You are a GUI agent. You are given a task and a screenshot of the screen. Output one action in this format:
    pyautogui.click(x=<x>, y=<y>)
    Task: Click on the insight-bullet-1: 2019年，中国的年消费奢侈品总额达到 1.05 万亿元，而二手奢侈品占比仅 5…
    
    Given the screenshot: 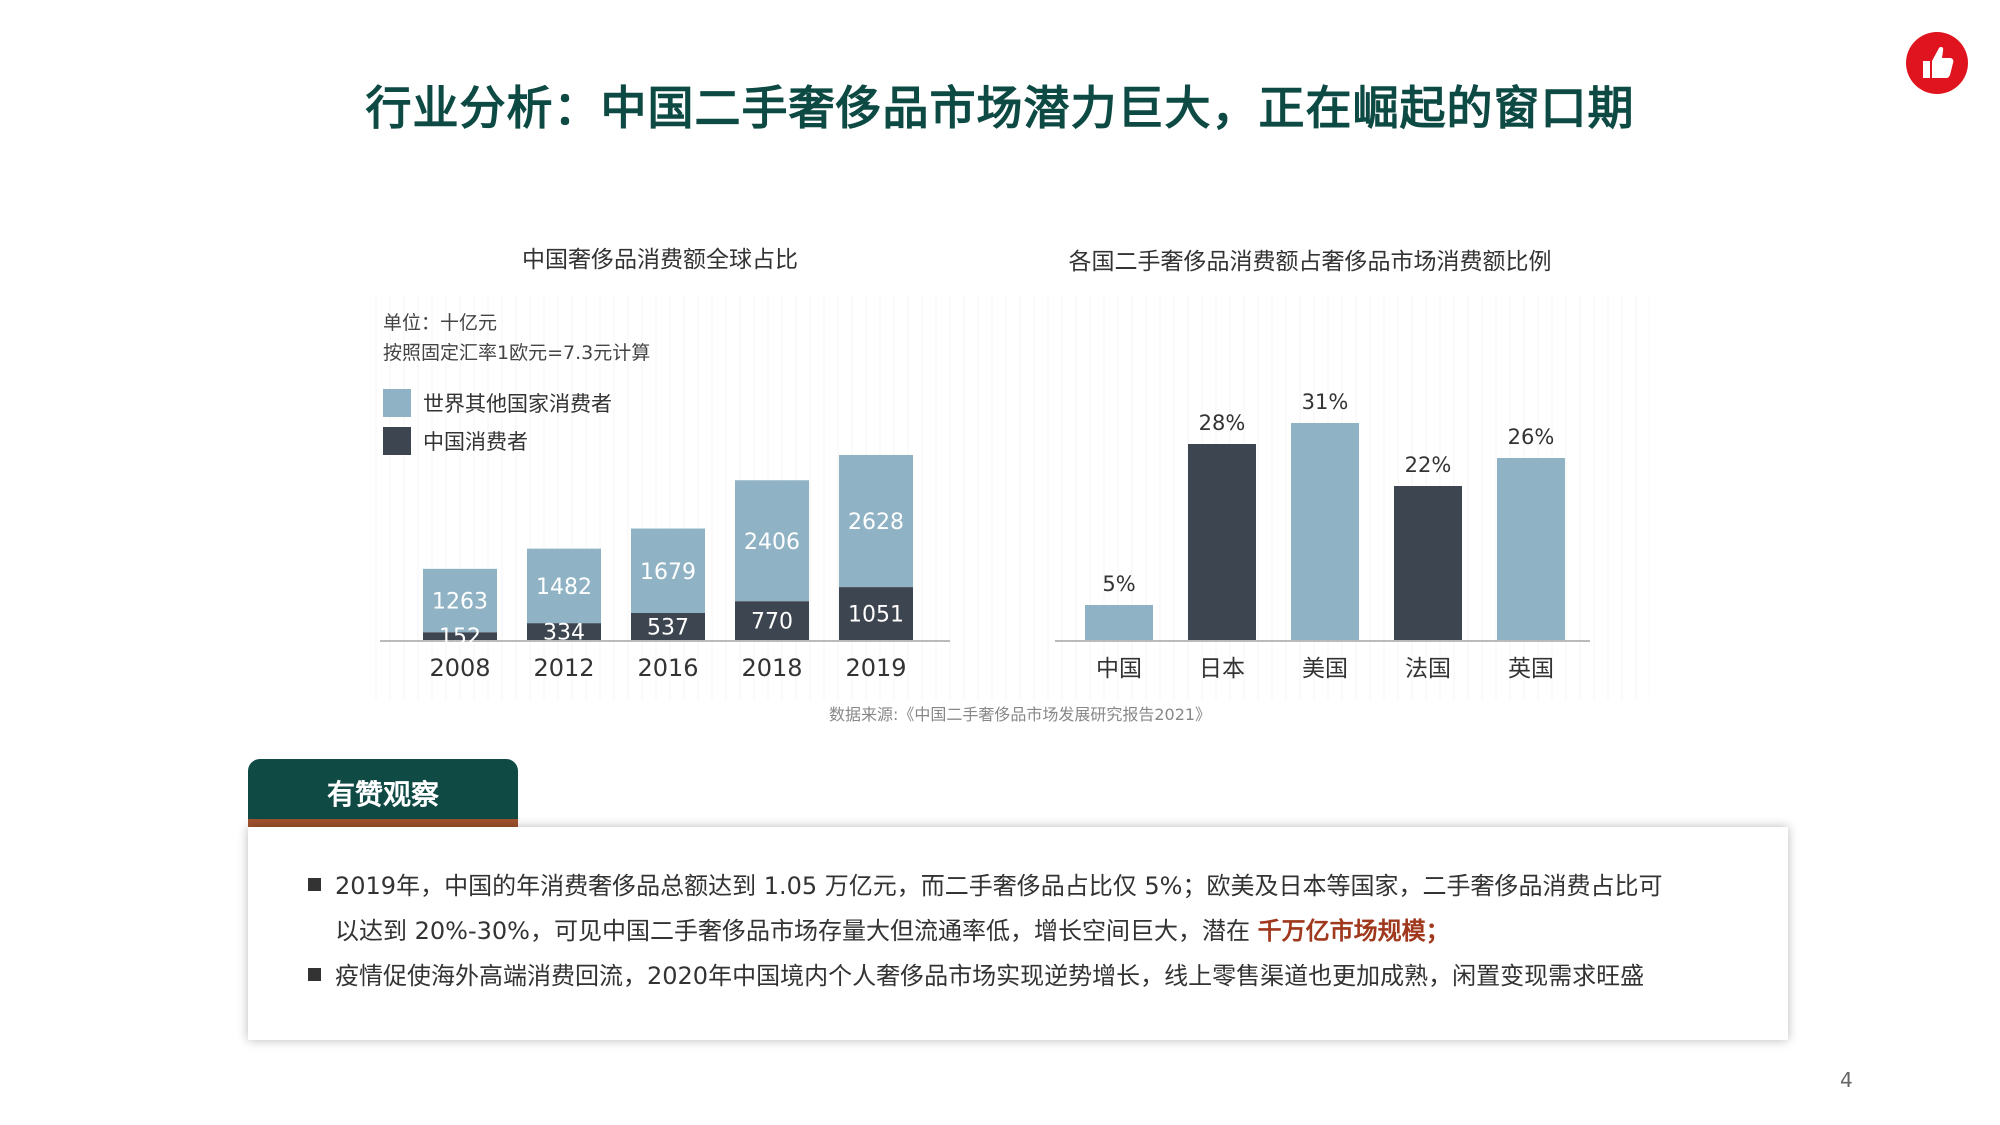 What is the action you would take?
    pyautogui.click(x=985, y=886)
    